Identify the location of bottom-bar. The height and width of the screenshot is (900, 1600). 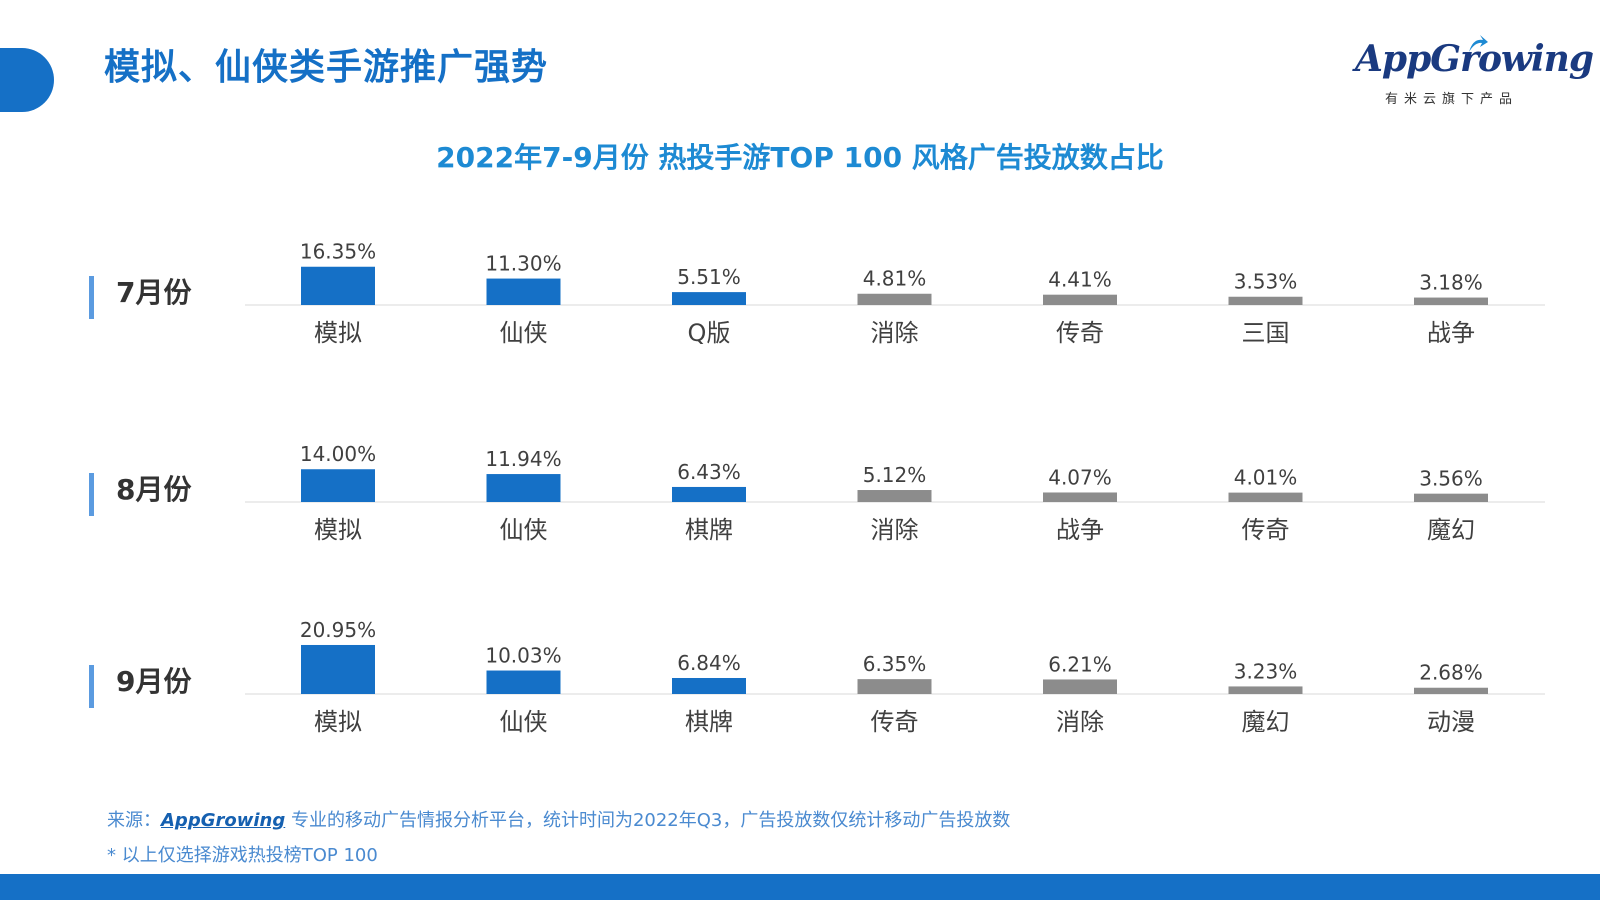
(800, 887).